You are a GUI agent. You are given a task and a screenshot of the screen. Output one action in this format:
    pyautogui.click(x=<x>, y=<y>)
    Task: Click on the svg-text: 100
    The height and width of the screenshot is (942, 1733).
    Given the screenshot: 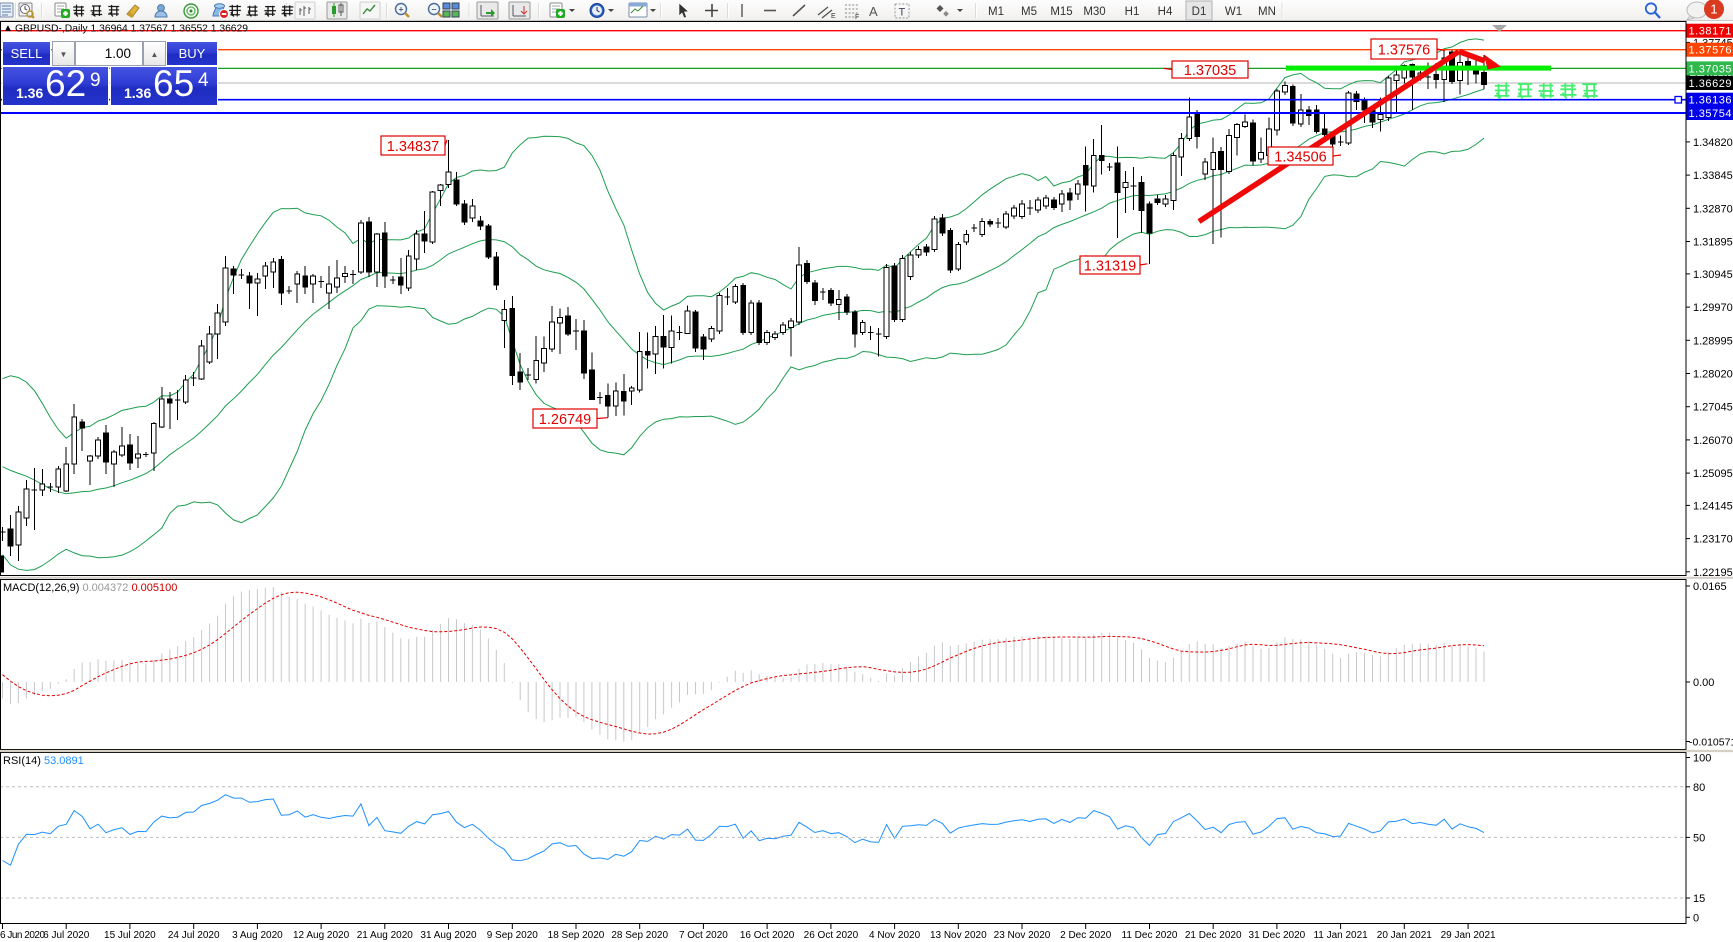 What is the action you would take?
    pyautogui.click(x=1702, y=759)
    